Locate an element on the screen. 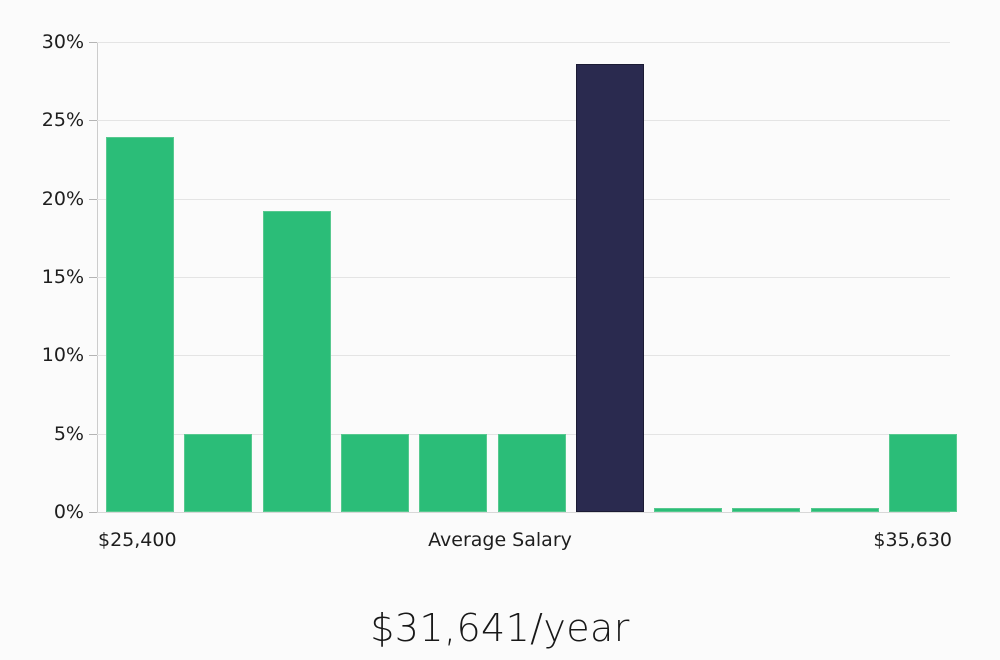 This screenshot has height=660, width=1000. y-tick-label-0: 0% is located at coordinates (68, 512).